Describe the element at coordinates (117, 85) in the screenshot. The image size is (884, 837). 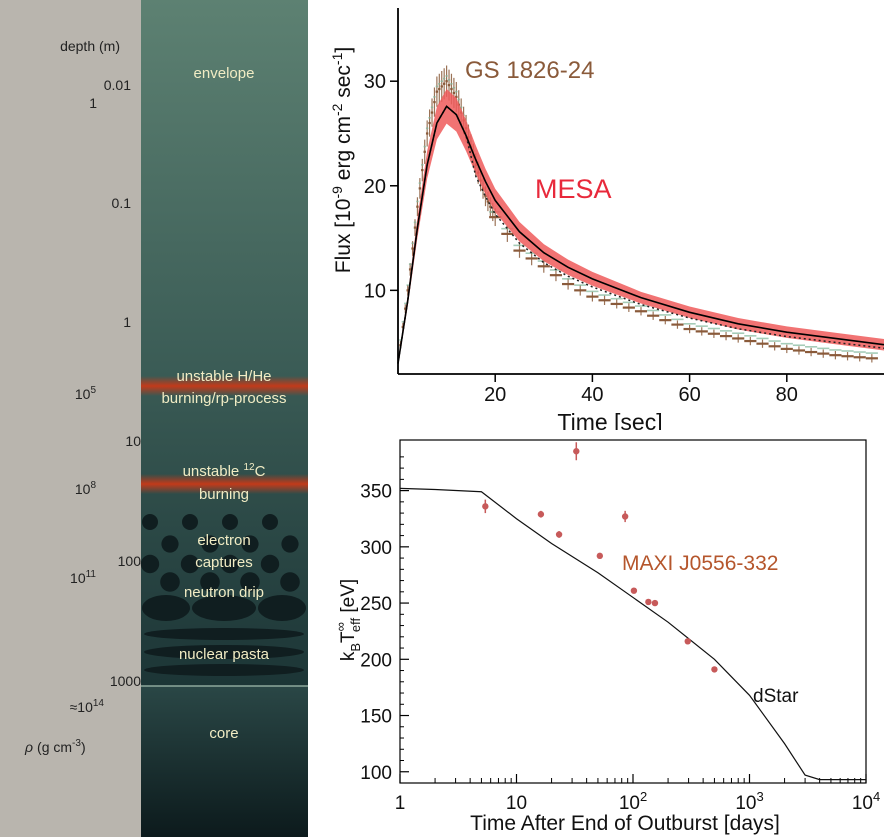
I see `depth-label-001: 0.01` at that location.